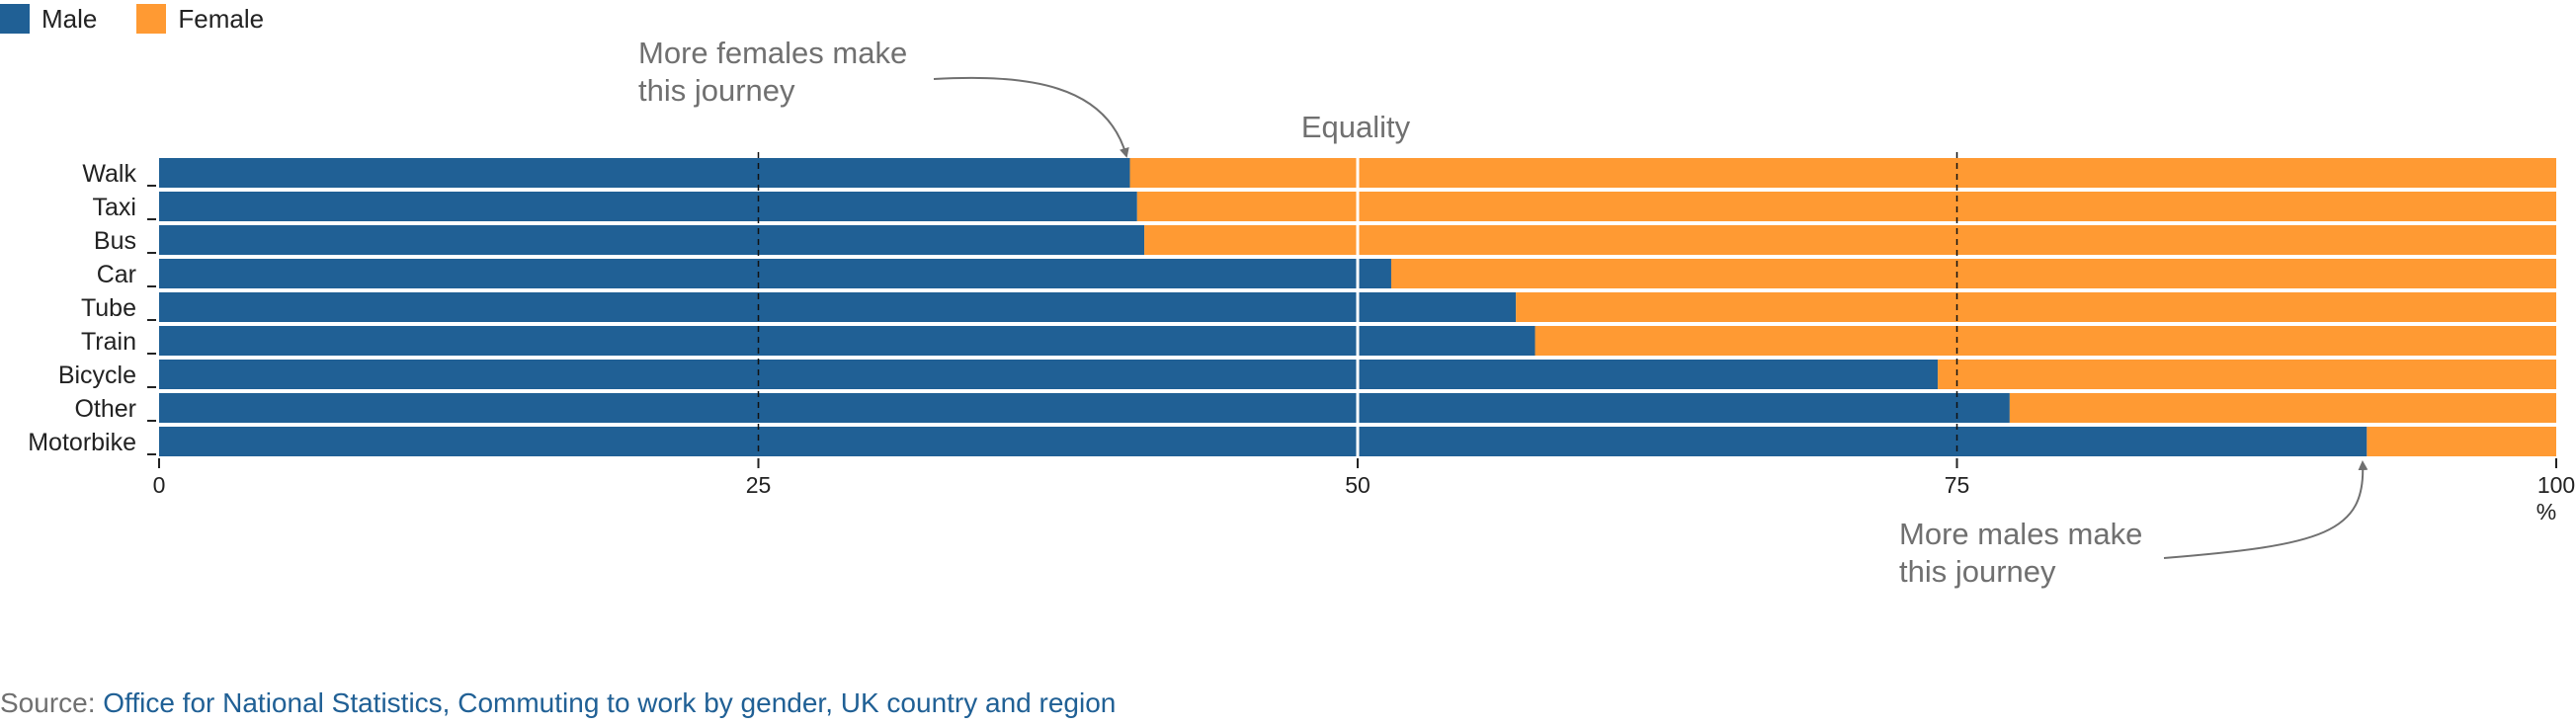 The height and width of the screenshot is (725, 2576). What do you see at coordinates (116, 274) in the screenshot?
I see `y-tick-label-car: Car` at bounding box center [116, 274].